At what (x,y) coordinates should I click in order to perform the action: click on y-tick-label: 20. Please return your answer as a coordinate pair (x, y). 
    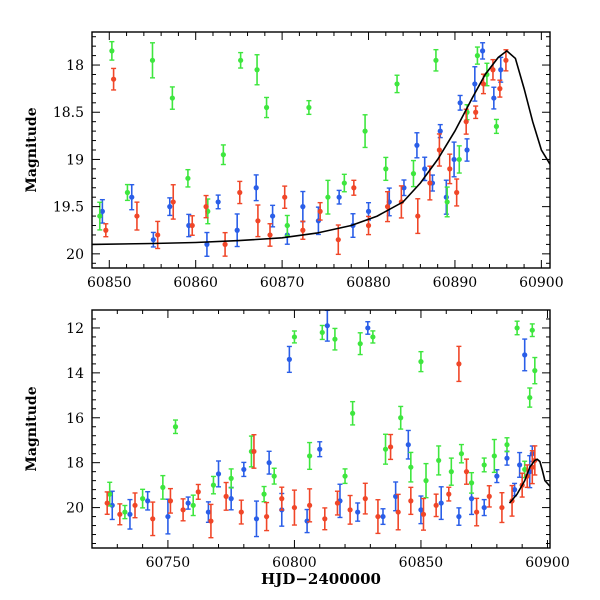
    Looking at the image, I should click on (75, 509).